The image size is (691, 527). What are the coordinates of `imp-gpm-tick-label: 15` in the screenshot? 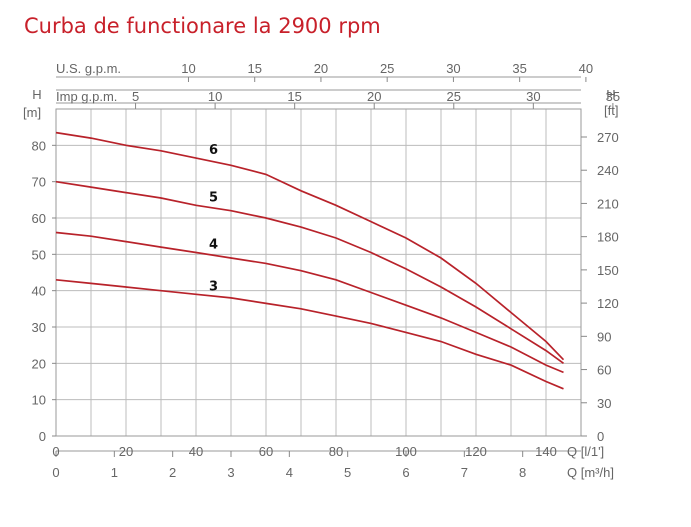 It's located at (294, 96).